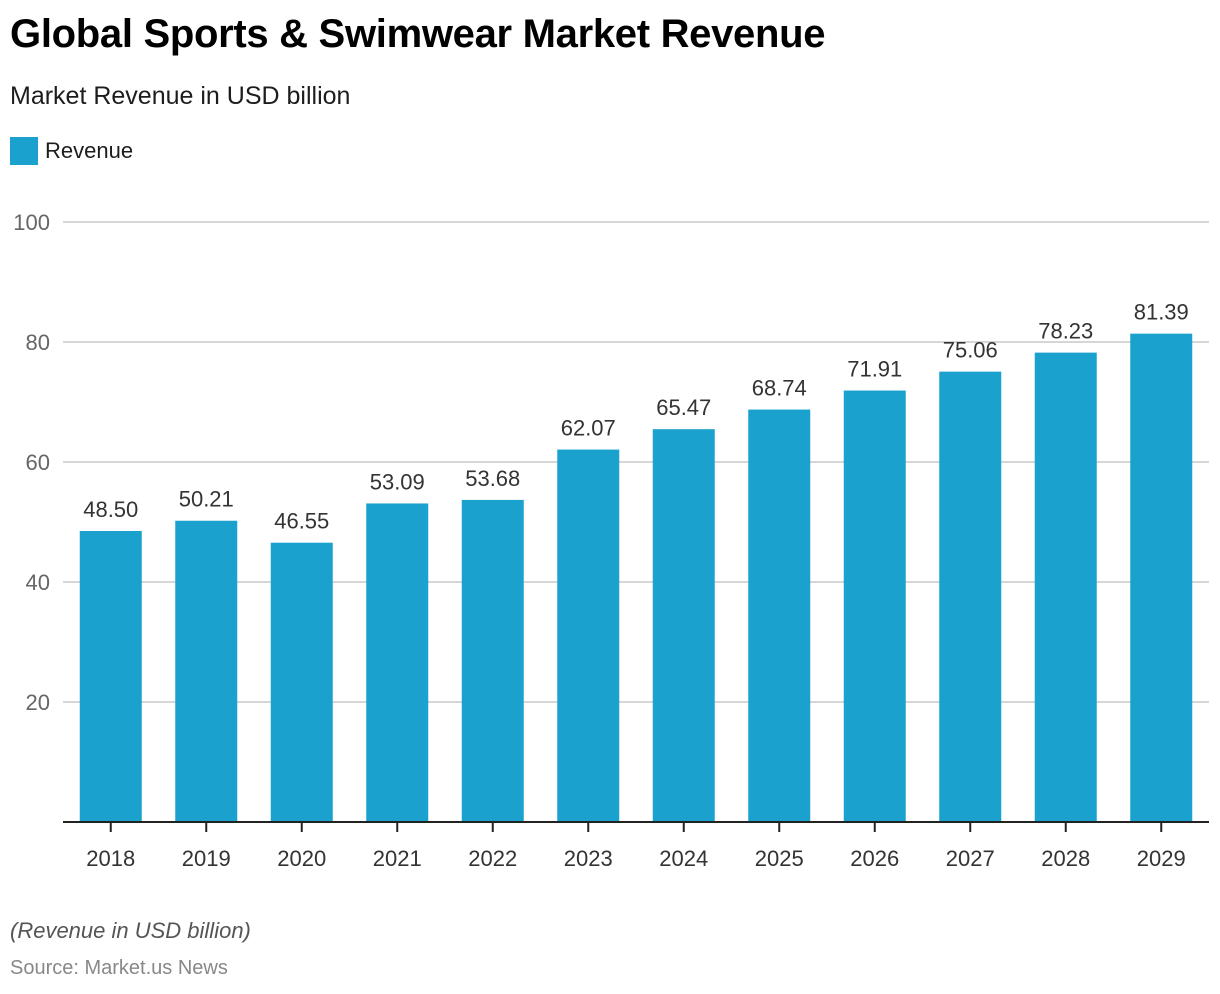 This screenshot has width=1220, height=994. I want to click on source-note: Source: Market.us News, so click(119, 968).